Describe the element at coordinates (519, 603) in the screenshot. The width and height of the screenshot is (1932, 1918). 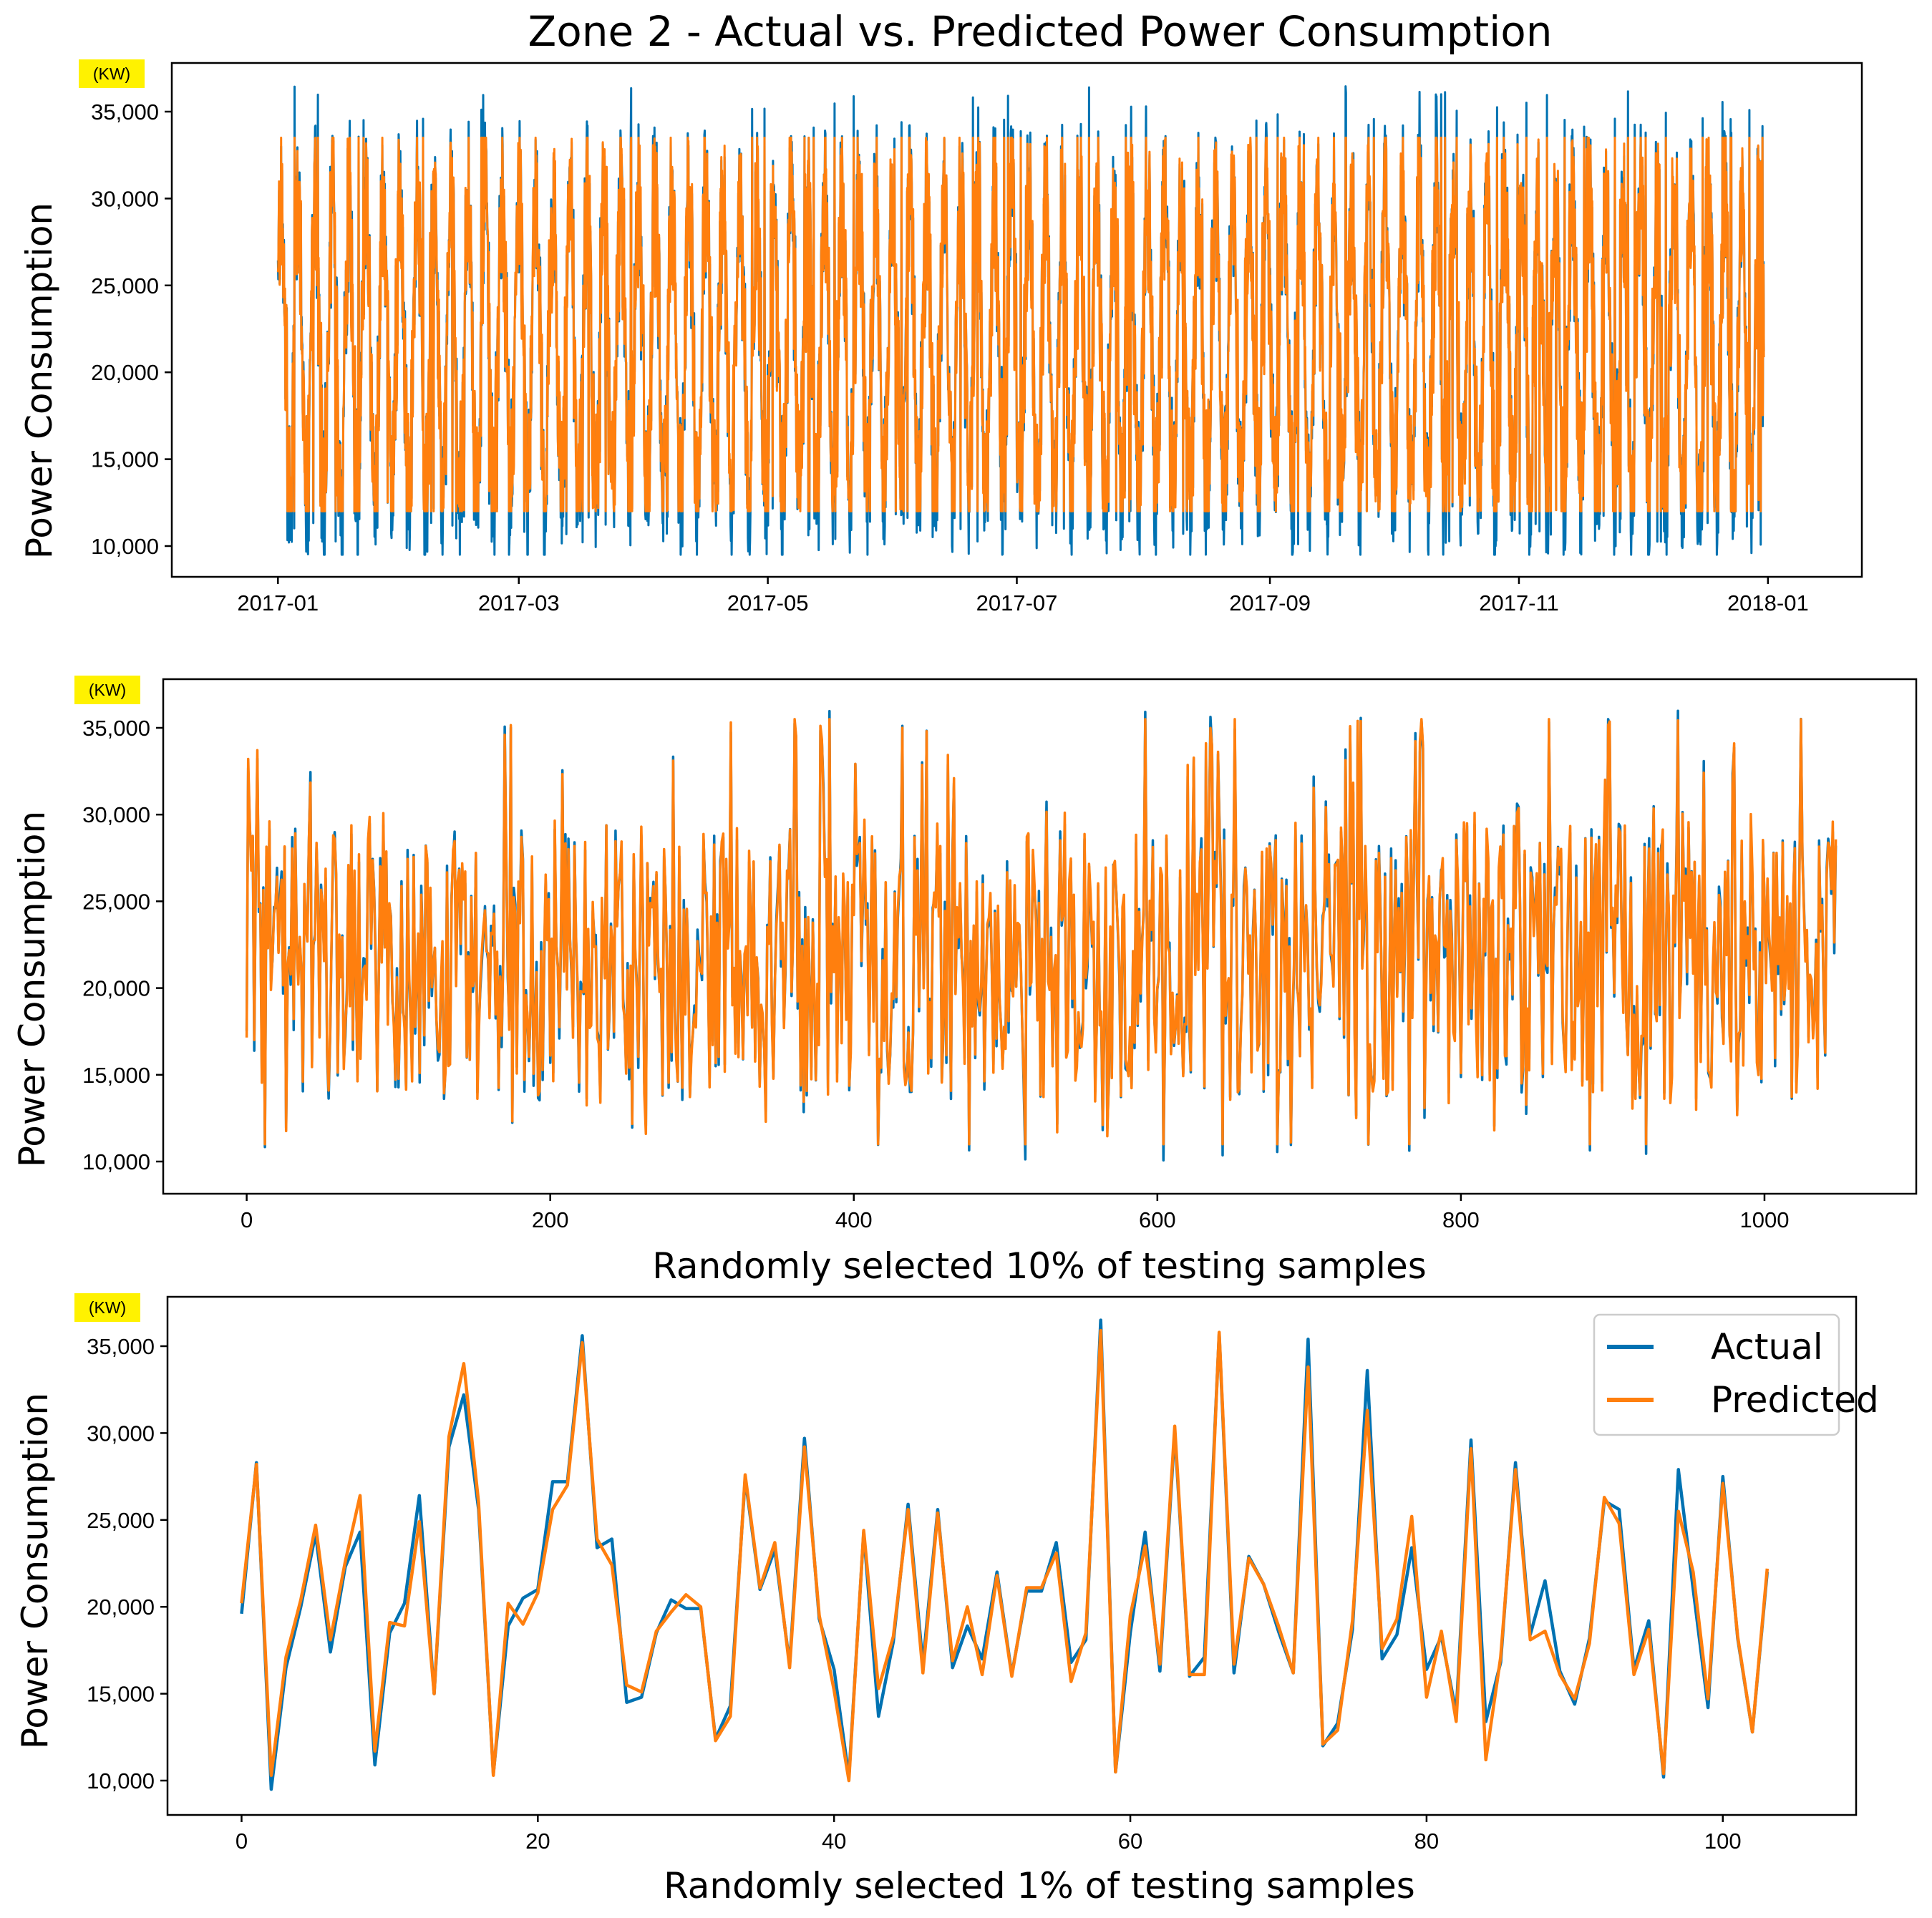
I see `x-tick-label: 2017-03` at that location.